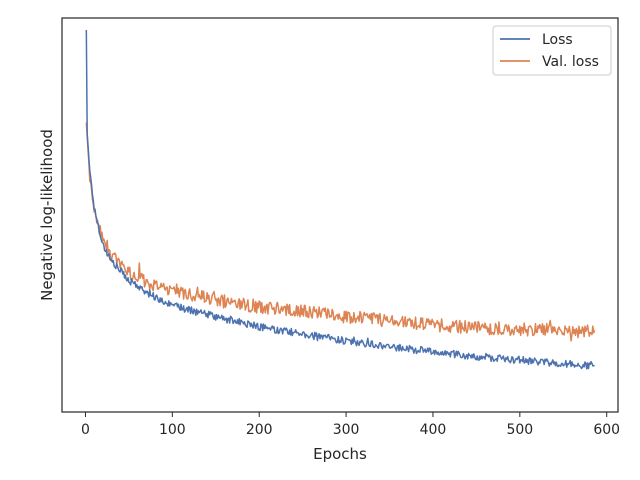 Image resolution: width=640 pixels, height=480 pixels. What do you see at coordinates (346, 430) in the screenshot?
I see `x-tick-label: 300` at bounding box center [346, 430].